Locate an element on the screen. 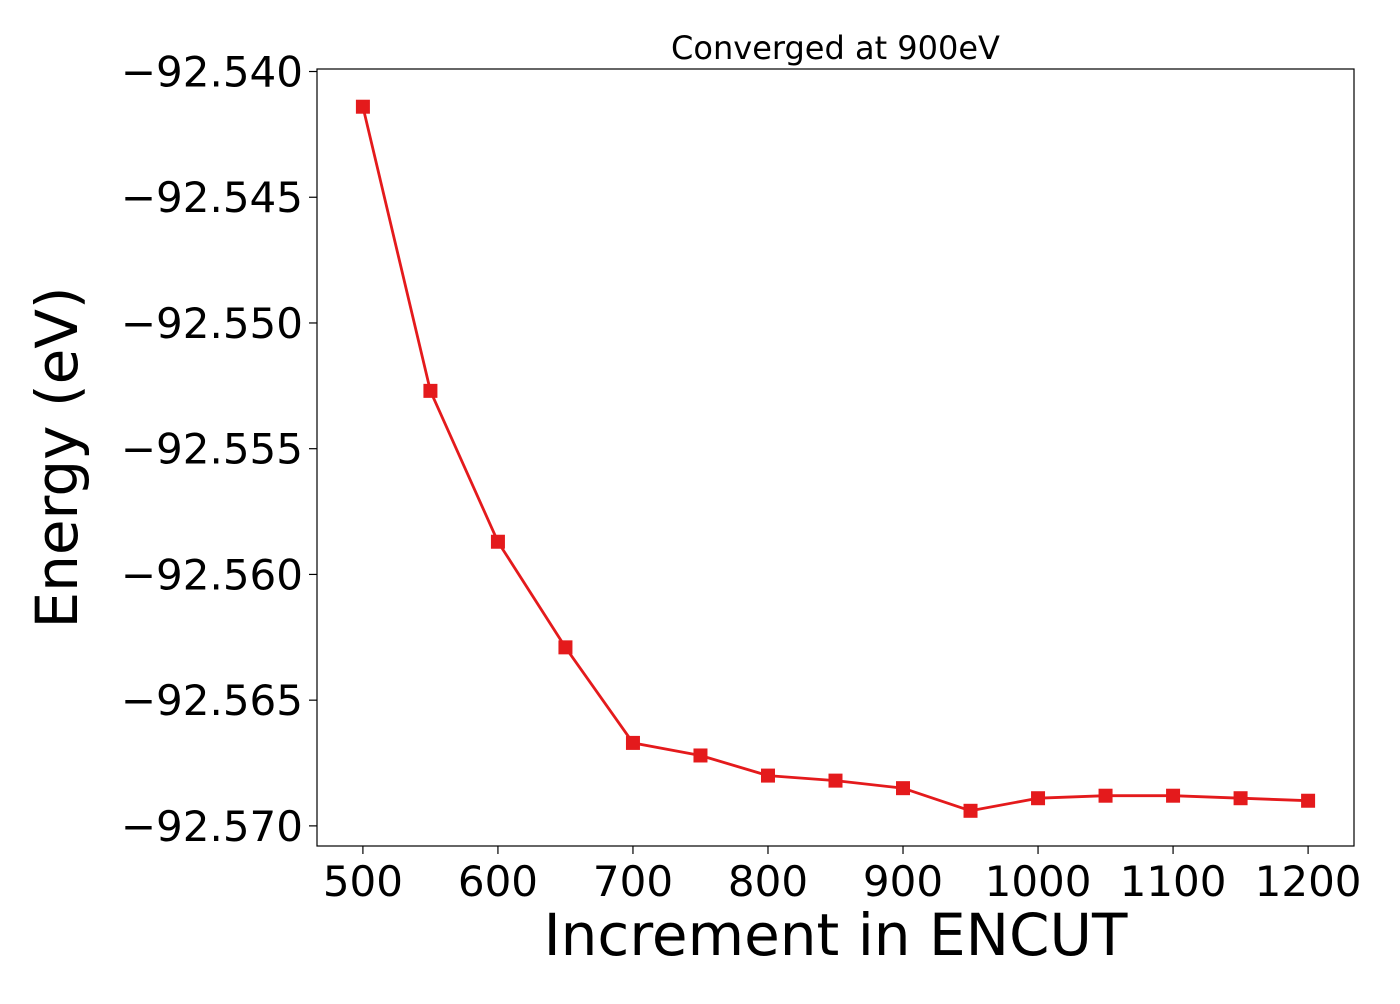 The height and width of the screenshot is (1004, 1400). x-tick-label: 700 is located at coordinates (633, 881).